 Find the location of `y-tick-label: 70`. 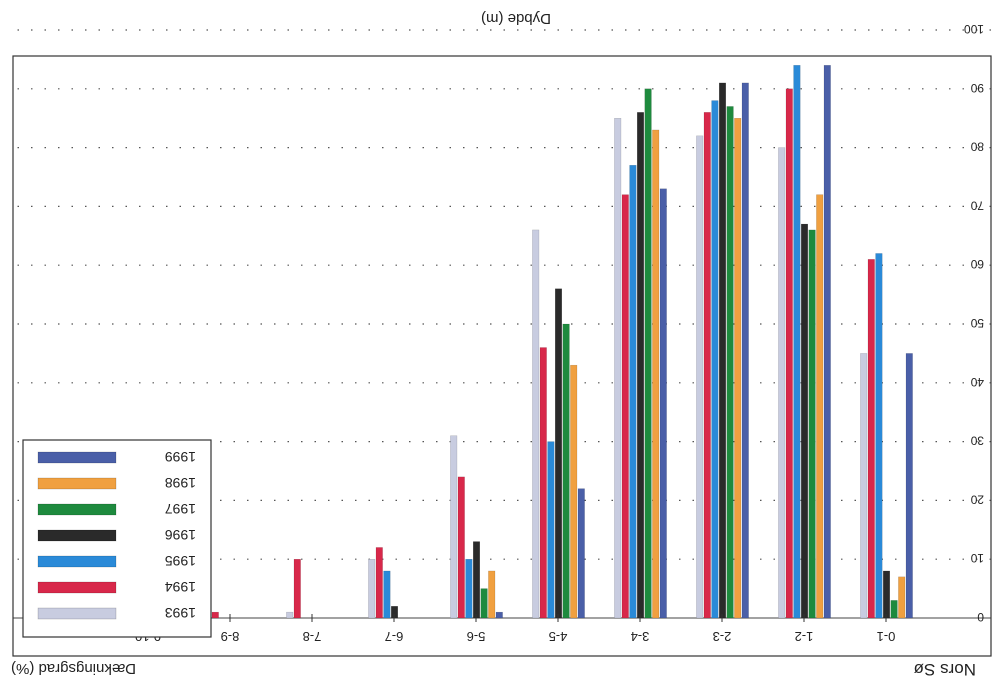

y-tick-label: 70 is located at coordinates (977, 205).